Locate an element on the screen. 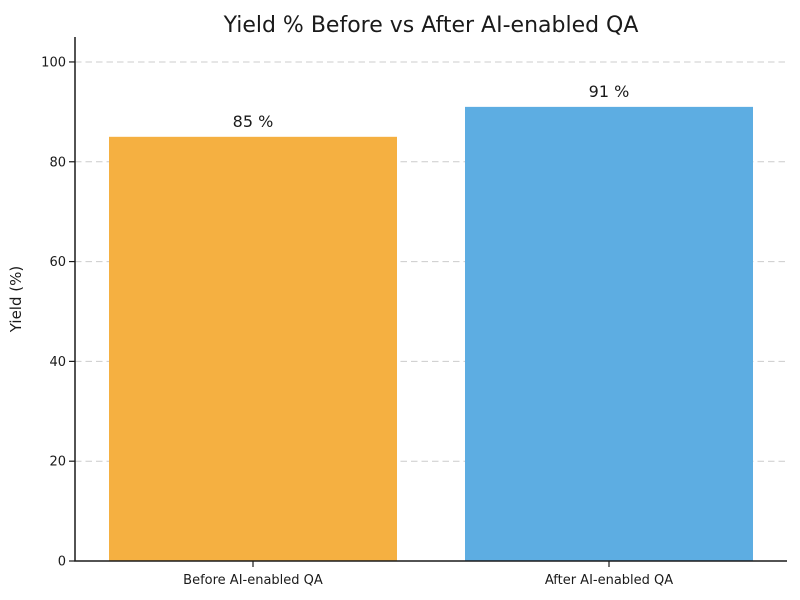  bar-value-label: 85 % is located at coordinates (253, 121).